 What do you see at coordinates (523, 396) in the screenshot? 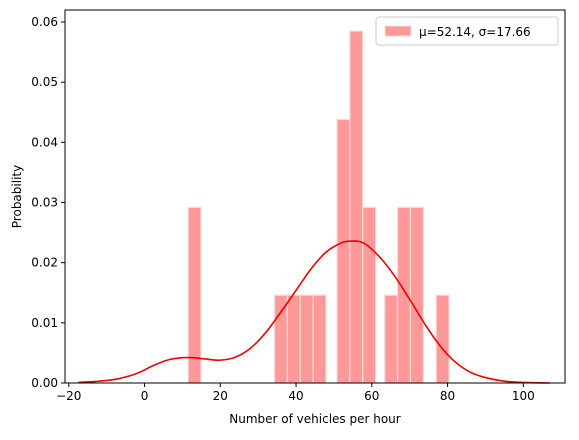
I see `x-tick-label: 100` at bounding box center [523, 396].